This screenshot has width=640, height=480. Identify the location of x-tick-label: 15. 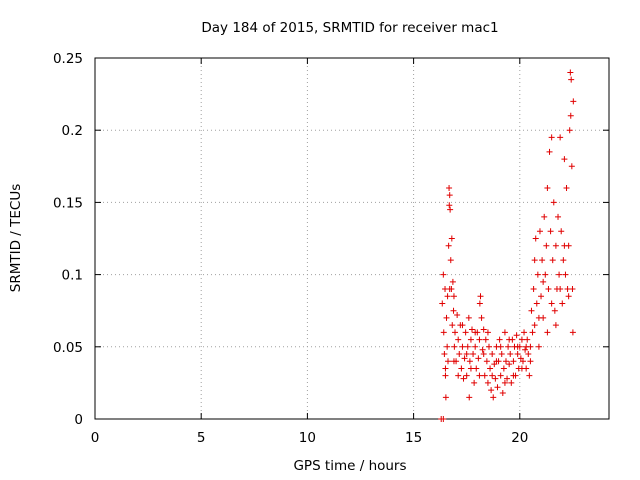
(413, 438).